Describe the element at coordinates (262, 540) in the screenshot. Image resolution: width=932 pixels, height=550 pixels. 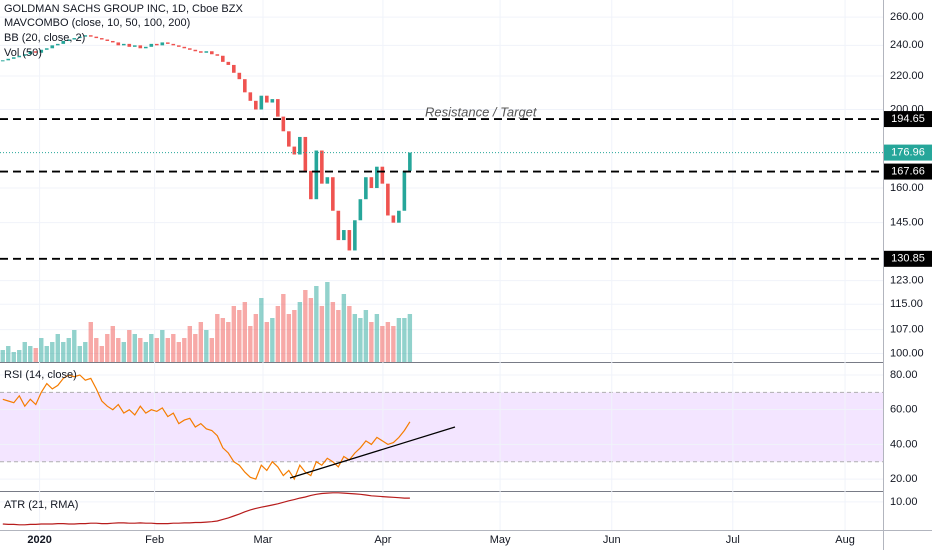
I see `x-tick-label: Mar` at that location.